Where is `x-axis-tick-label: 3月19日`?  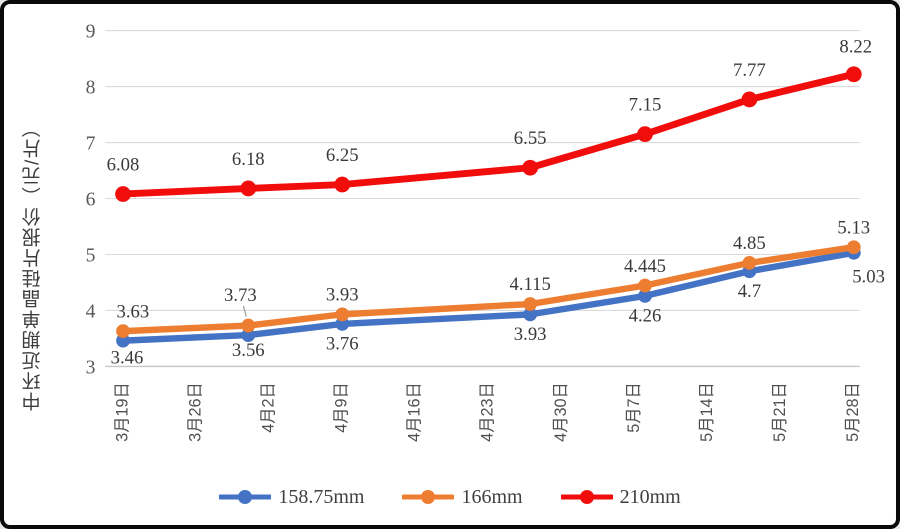
x-axis-tick-label: 3月19日 is located at coordinates (122, 412).